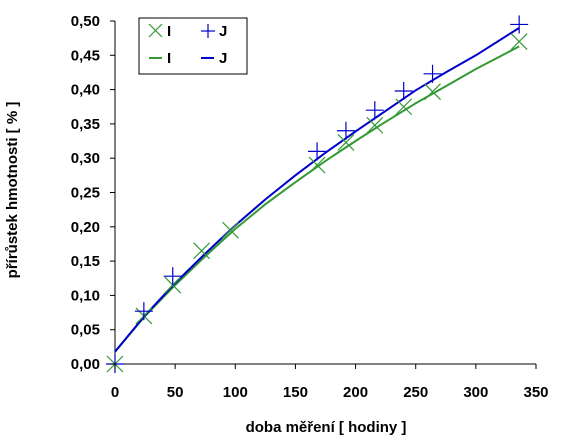  Describe the element at coordinates (12, 190) in the screenshot. I see `y-axis-title: přírůstek hmotnosti [ % ]` at that location.